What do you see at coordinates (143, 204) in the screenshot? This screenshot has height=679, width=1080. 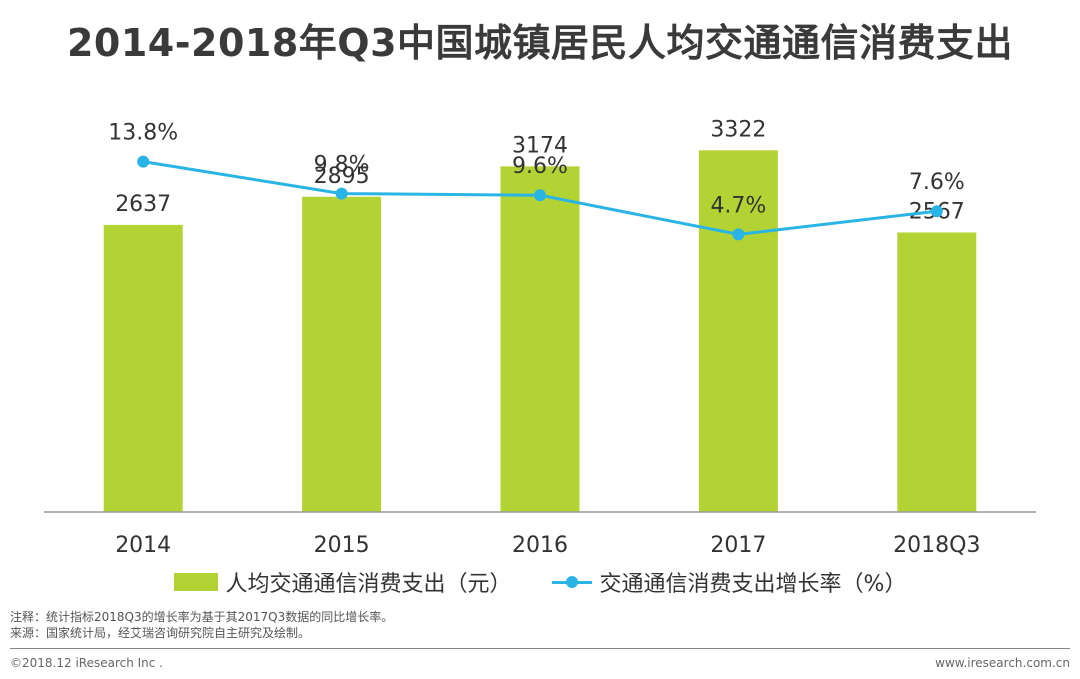 I see `bar-value-label: 2637` at bounding box center [143, 204].